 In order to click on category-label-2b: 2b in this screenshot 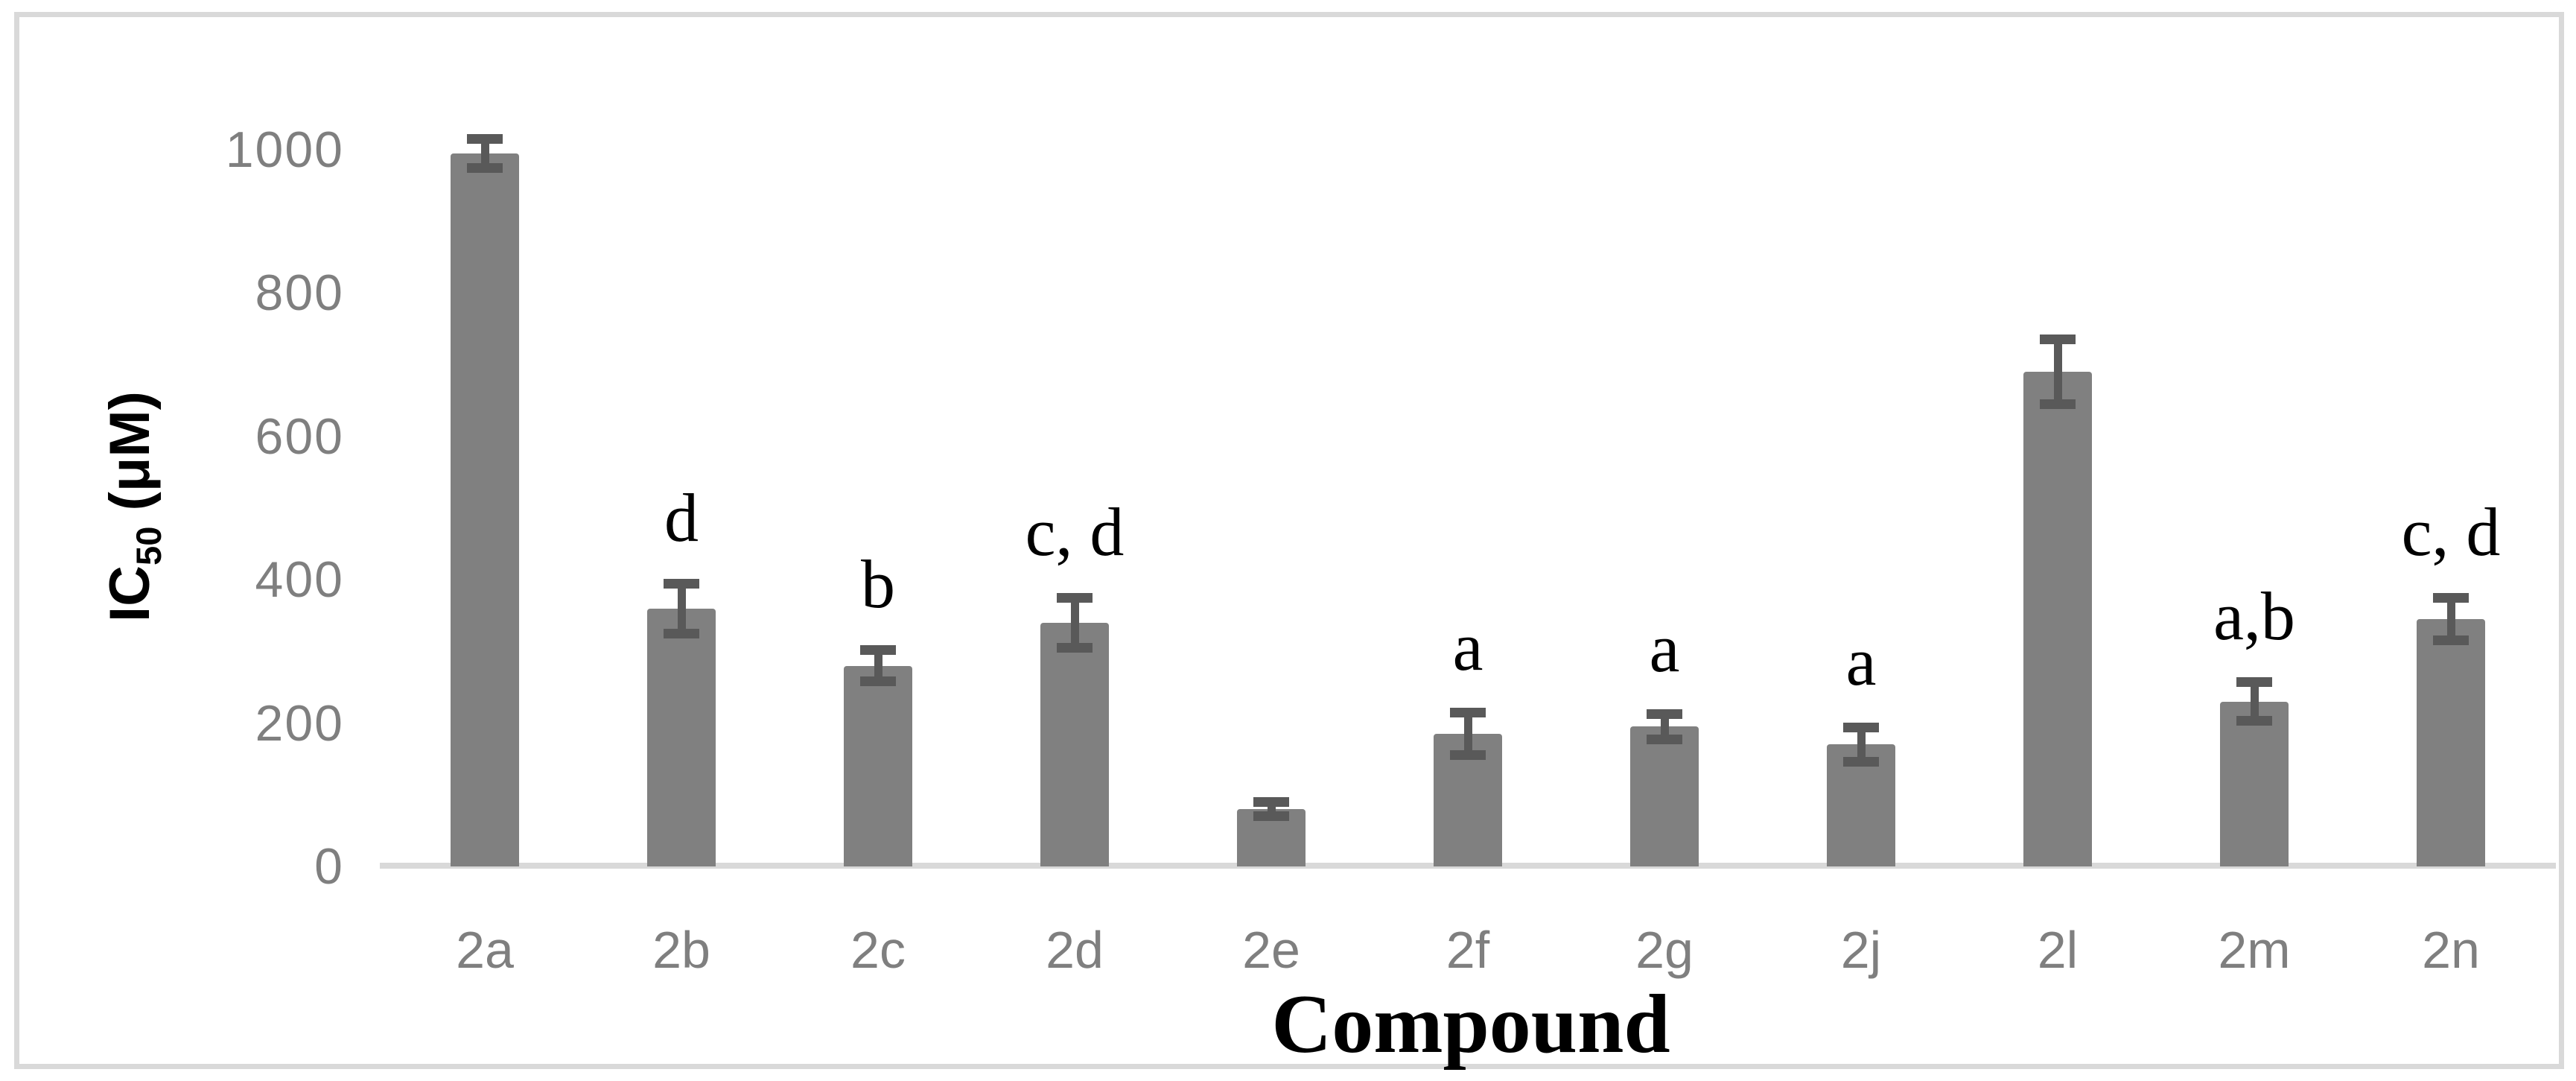, I will do `click(681, 950)`.